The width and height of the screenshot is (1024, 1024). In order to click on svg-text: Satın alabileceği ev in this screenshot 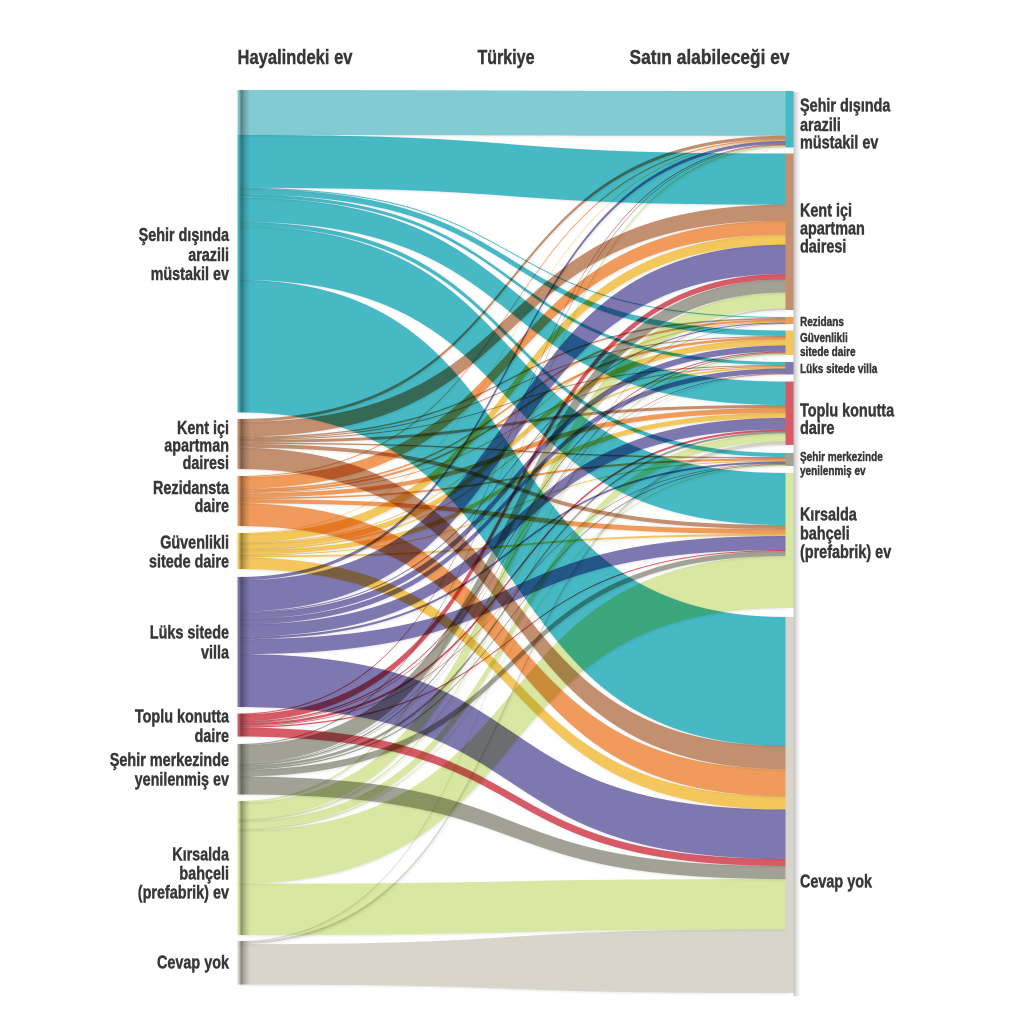, I will do `click(710, 57)`.